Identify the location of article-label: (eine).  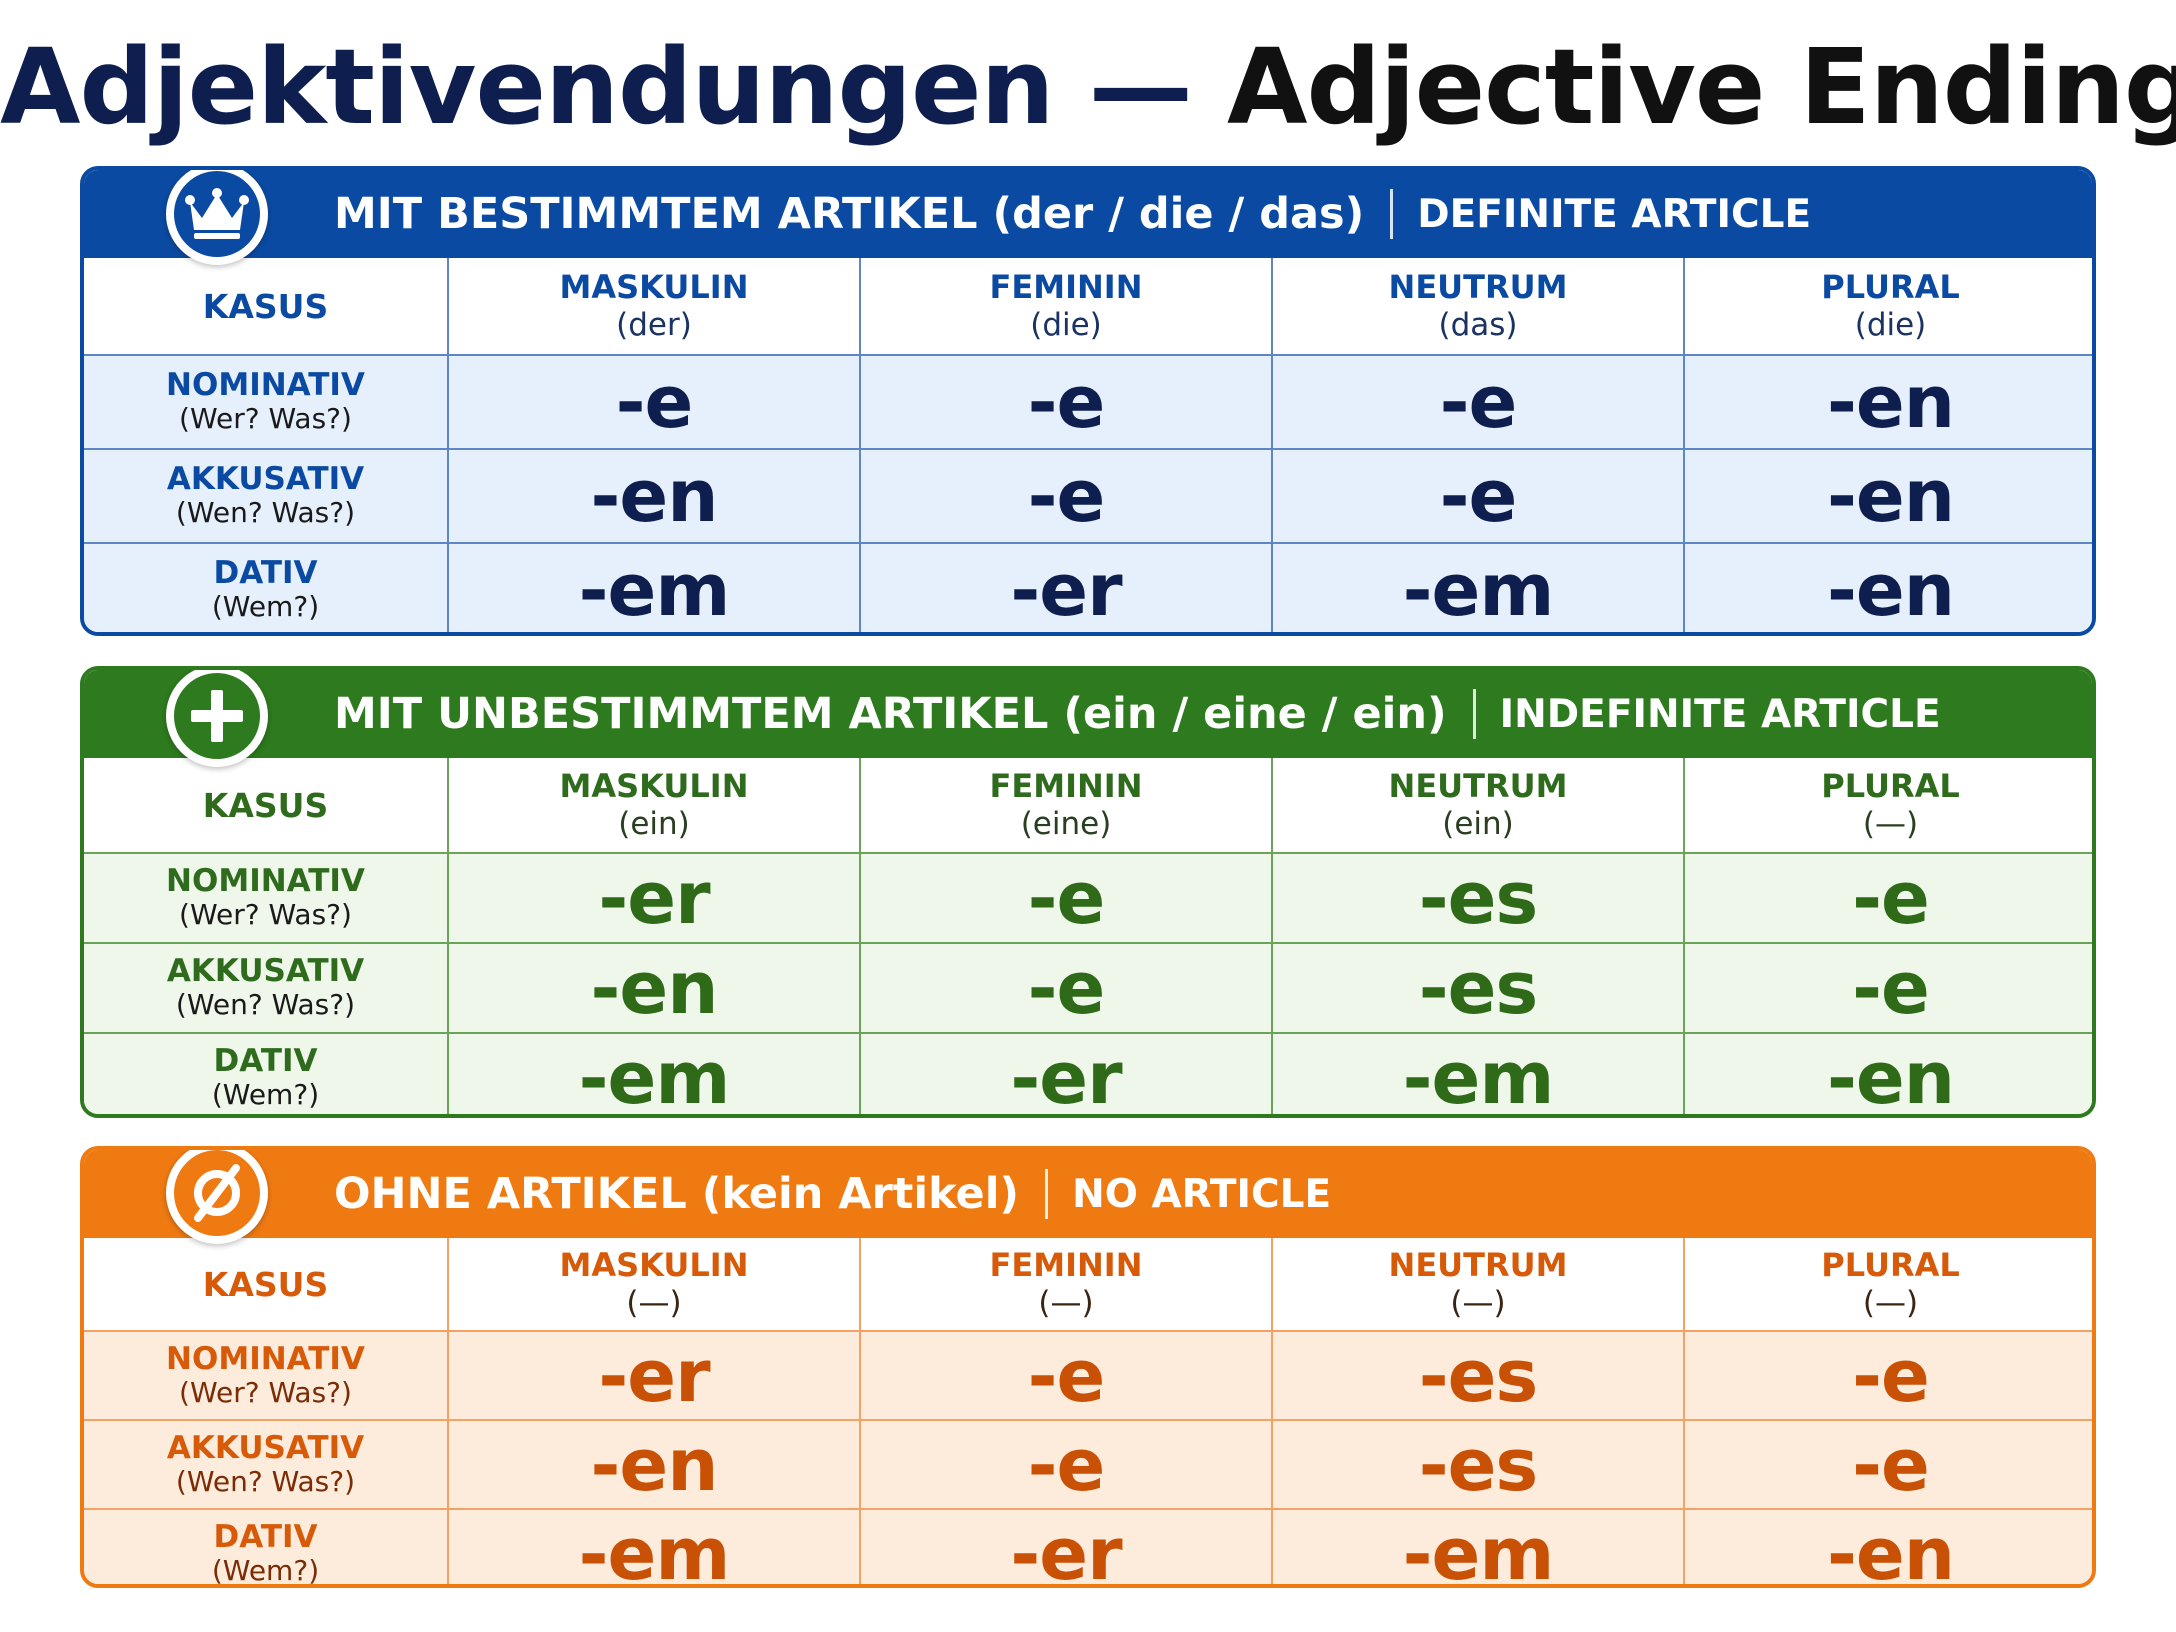
(1066, 824).